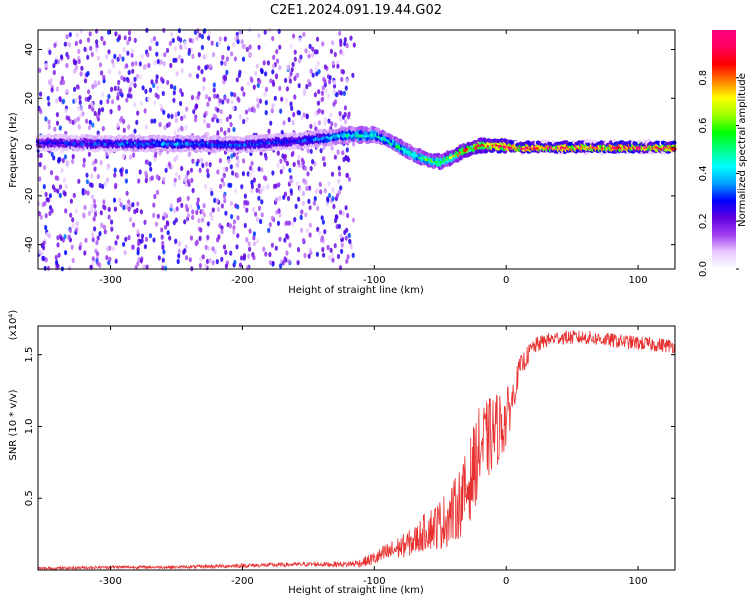  What do you see at coordinates (29, 147) in the screenshot?
I see `spectrogram-y-tick-label: 0` at bounding box center [29, 147].